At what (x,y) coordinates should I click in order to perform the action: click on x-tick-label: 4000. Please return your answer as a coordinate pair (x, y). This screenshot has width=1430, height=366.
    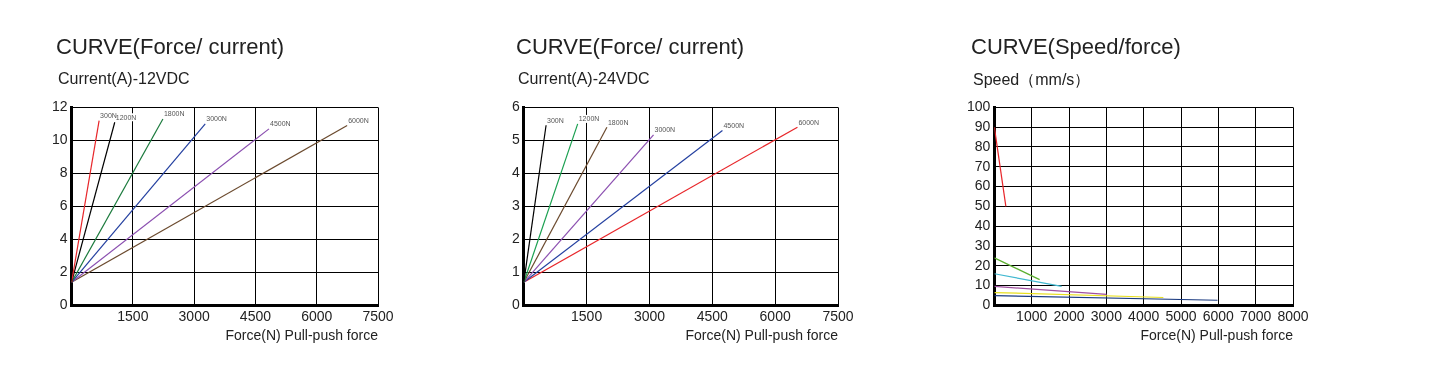
    Looking at the image, I should click on (1144, 315).